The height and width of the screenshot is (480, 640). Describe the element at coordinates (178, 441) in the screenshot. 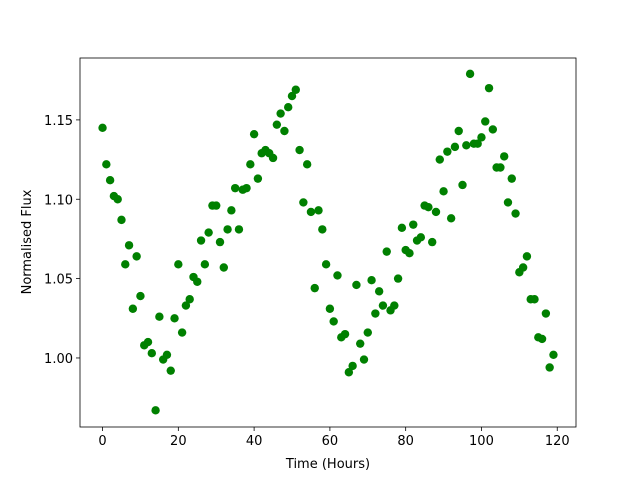

I see `x-tick-label: 20` at that location.